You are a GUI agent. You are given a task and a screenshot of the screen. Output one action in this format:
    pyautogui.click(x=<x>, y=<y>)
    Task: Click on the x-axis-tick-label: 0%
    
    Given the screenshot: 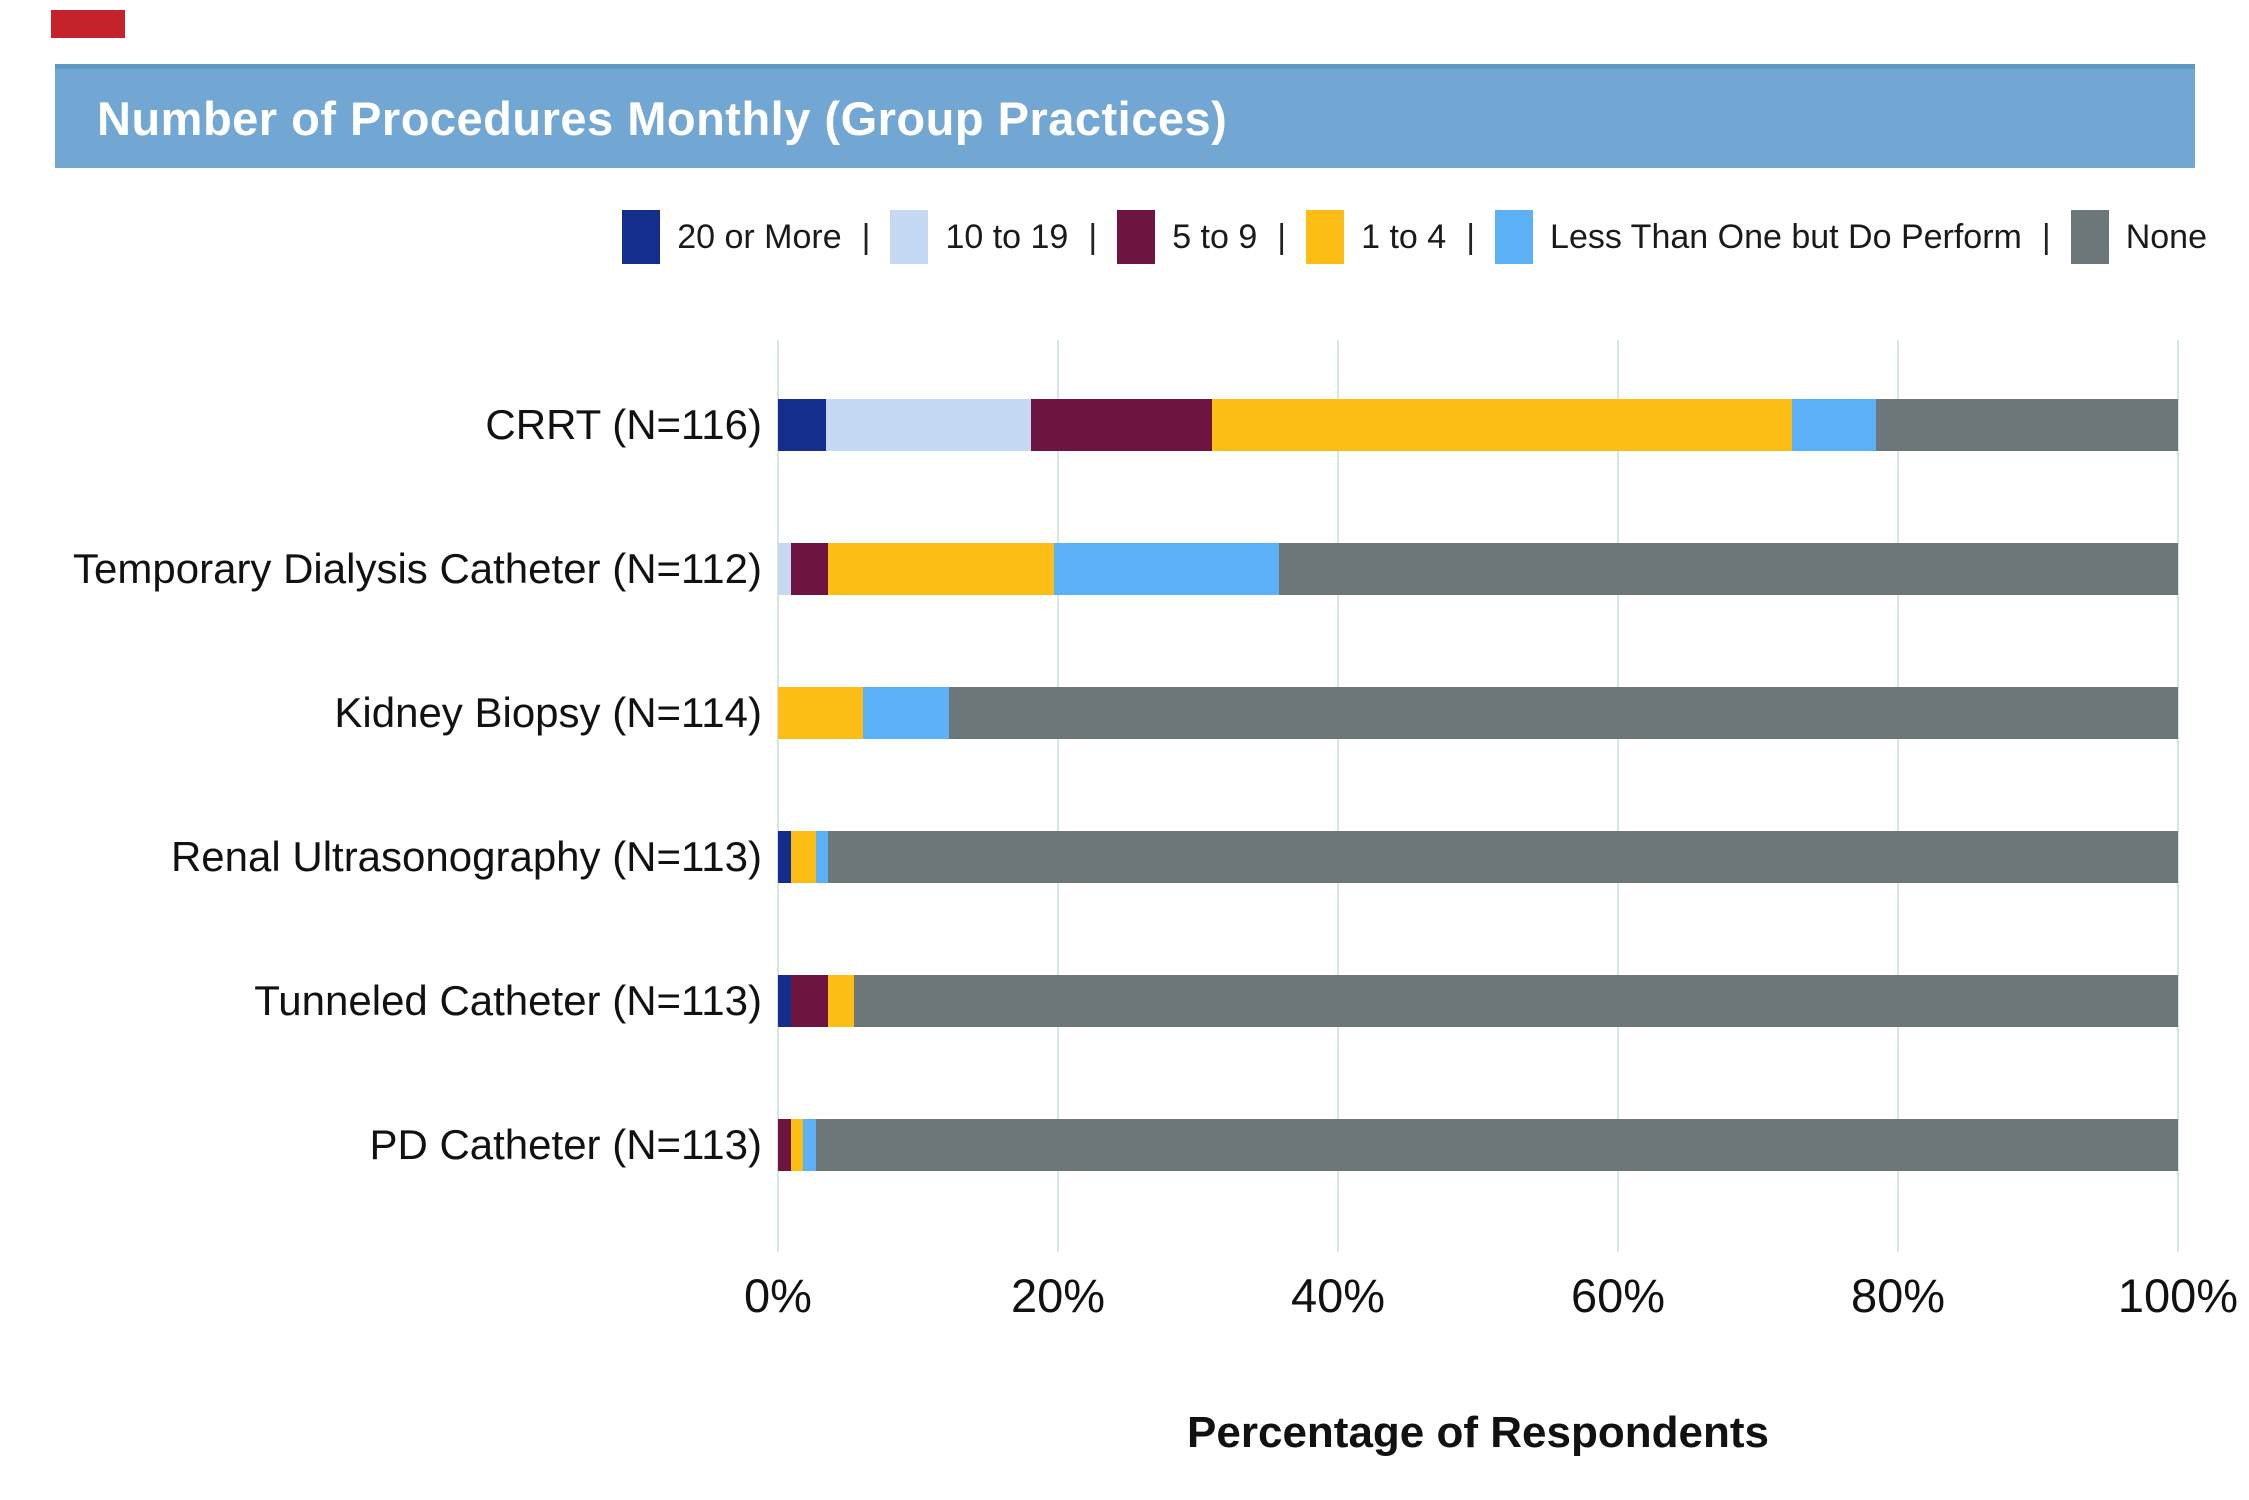 What is the action you would take?
    pyautogui.click(x=778, y=1295)
    